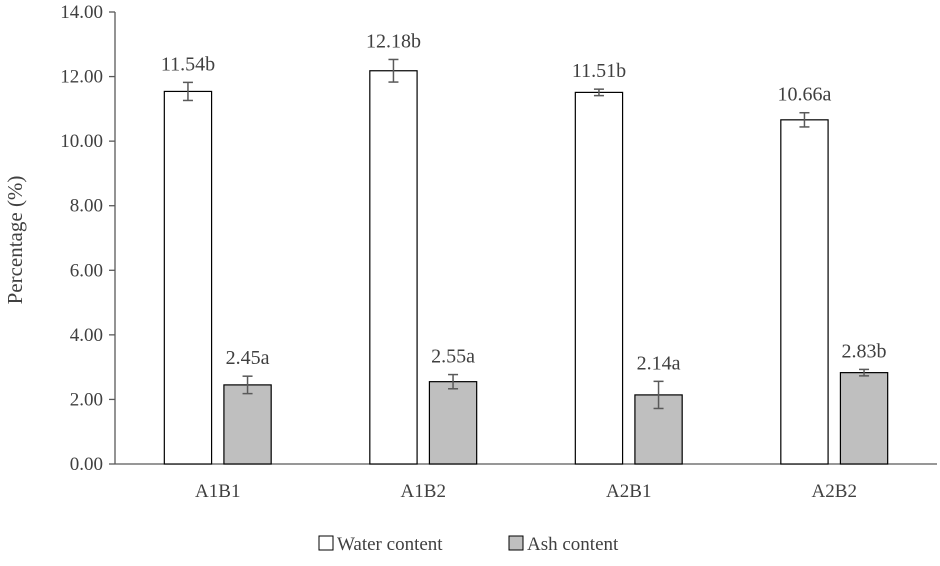 Image resolution: width=940 pixels, height=566 pixels. What do you see at coordinates (423, 491) in the screenshot?
I see `x-tick-label: A1B2` at bounding box center [423, 491].